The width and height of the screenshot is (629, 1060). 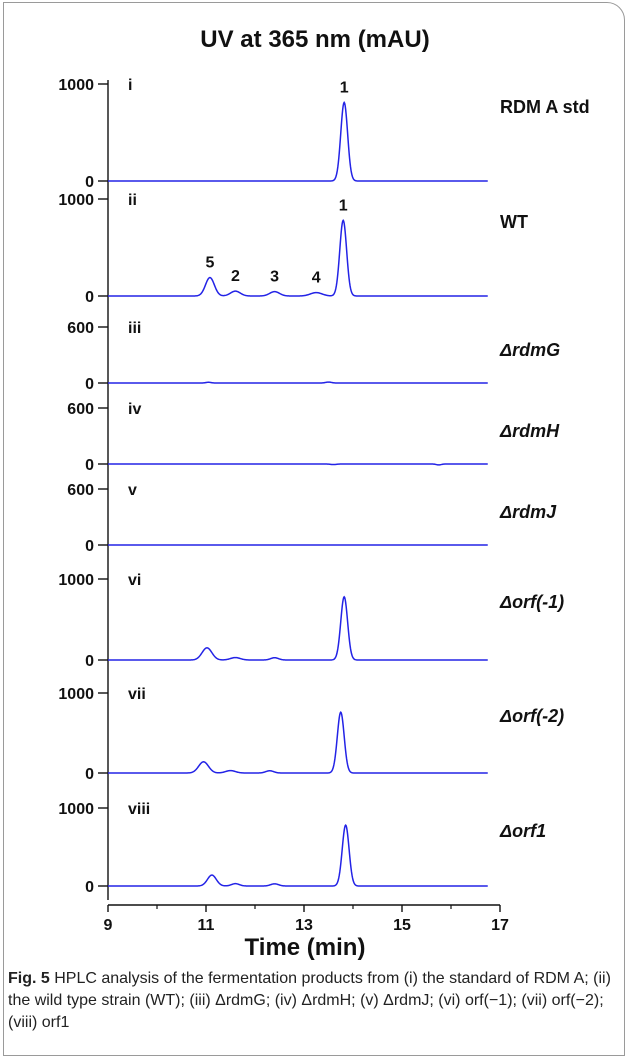 What do you see at coordinates (134, 409) in the screenshot?
I see `panel-id-label: iv` at bounding box center [134, 409].